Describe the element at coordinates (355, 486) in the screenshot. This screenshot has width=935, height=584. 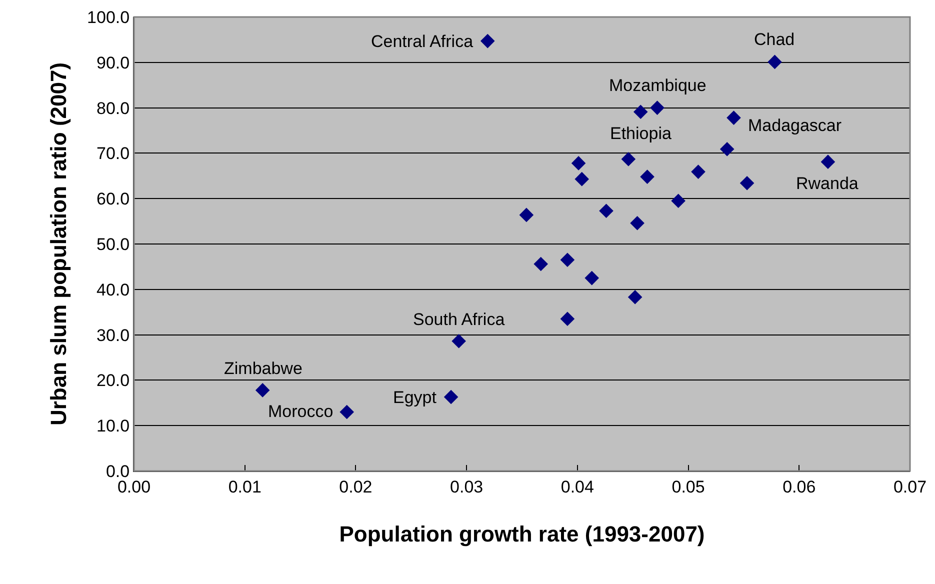
I see `x-tick-label: 0.02` at that location.